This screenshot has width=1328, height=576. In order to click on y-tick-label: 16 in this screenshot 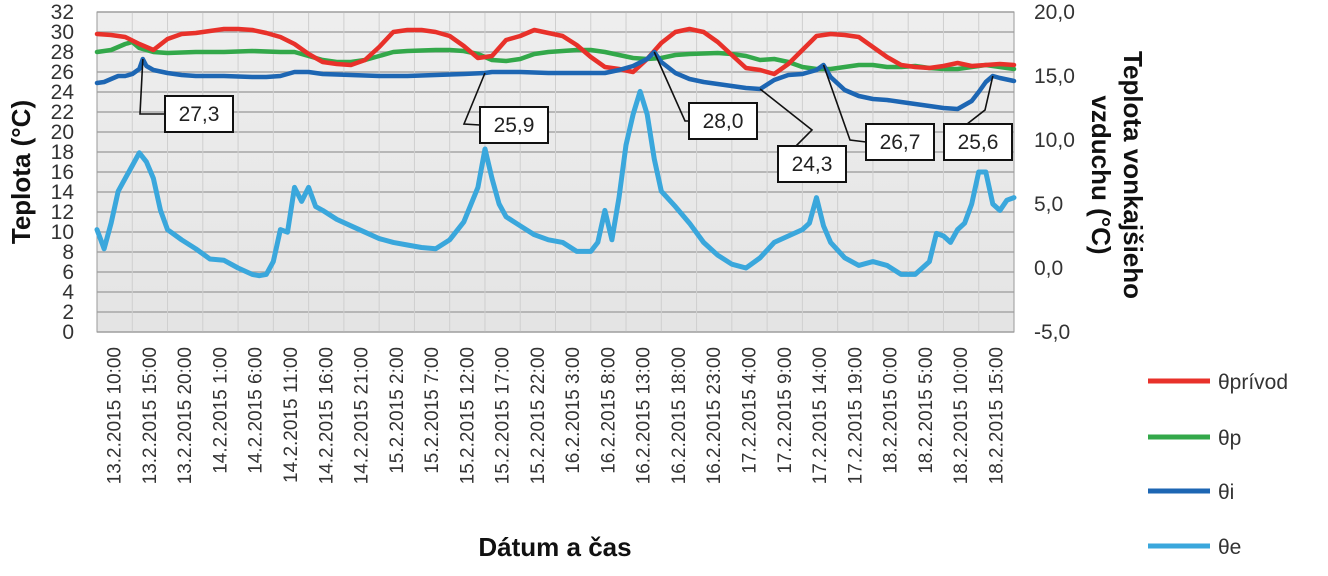, I will do `click(62, 172)`.